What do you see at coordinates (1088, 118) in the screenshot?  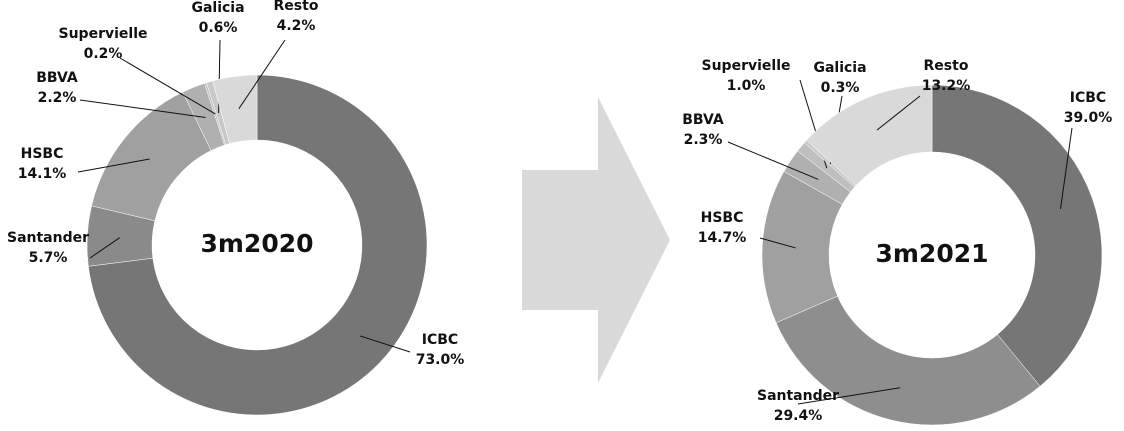 I see `slice-value: 39.0%` at bounding box center [1088, 118].